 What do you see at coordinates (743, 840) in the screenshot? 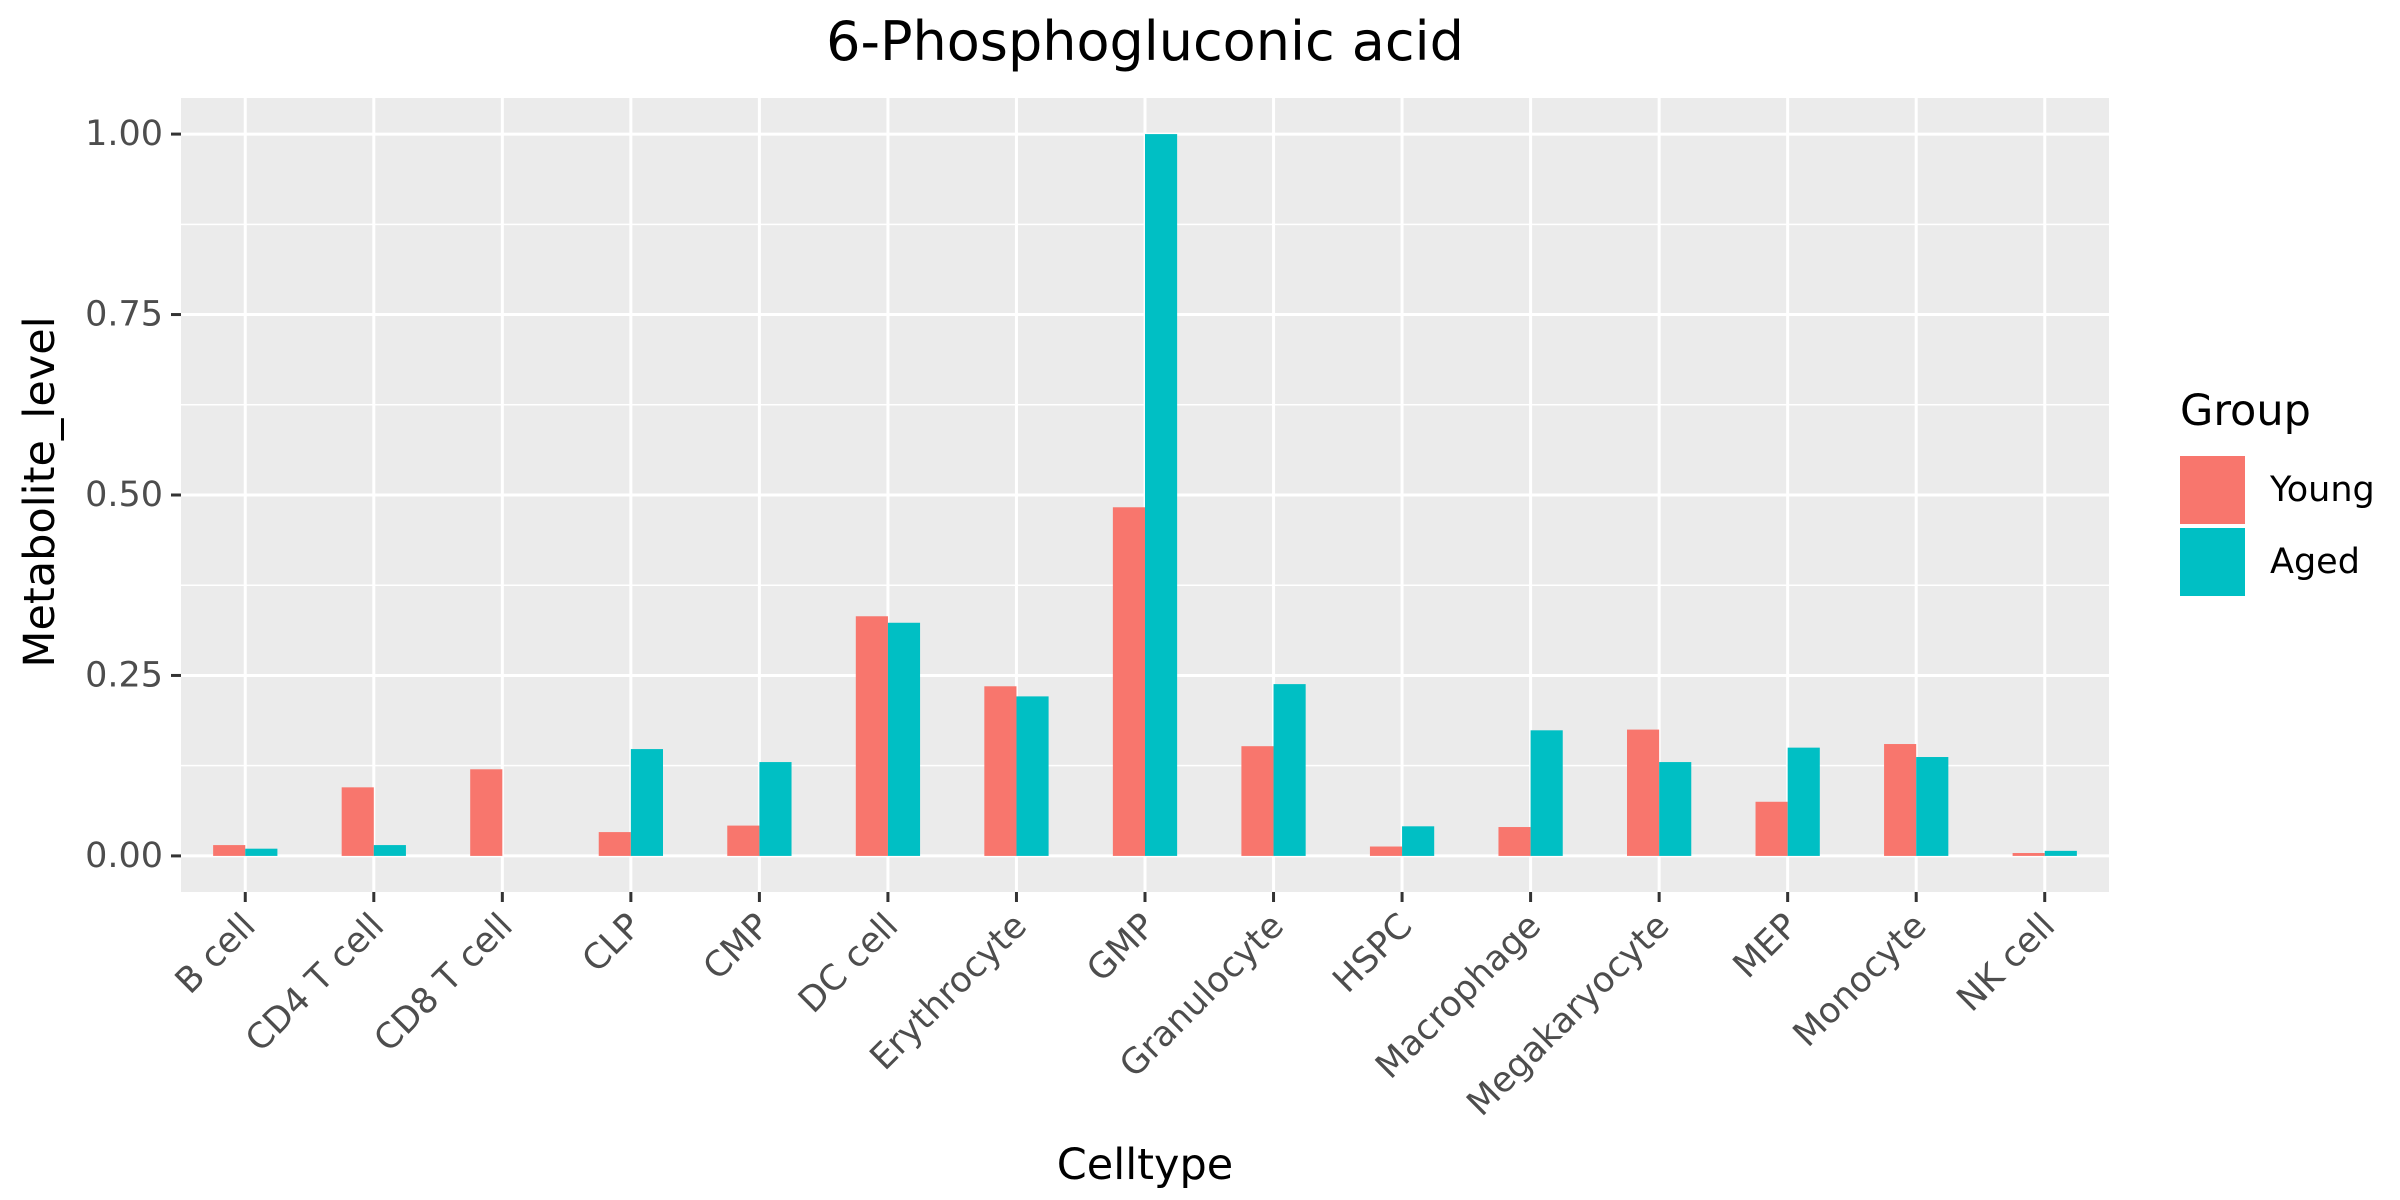
I see `bar-young-cmp` at bounding box center [743, 840].